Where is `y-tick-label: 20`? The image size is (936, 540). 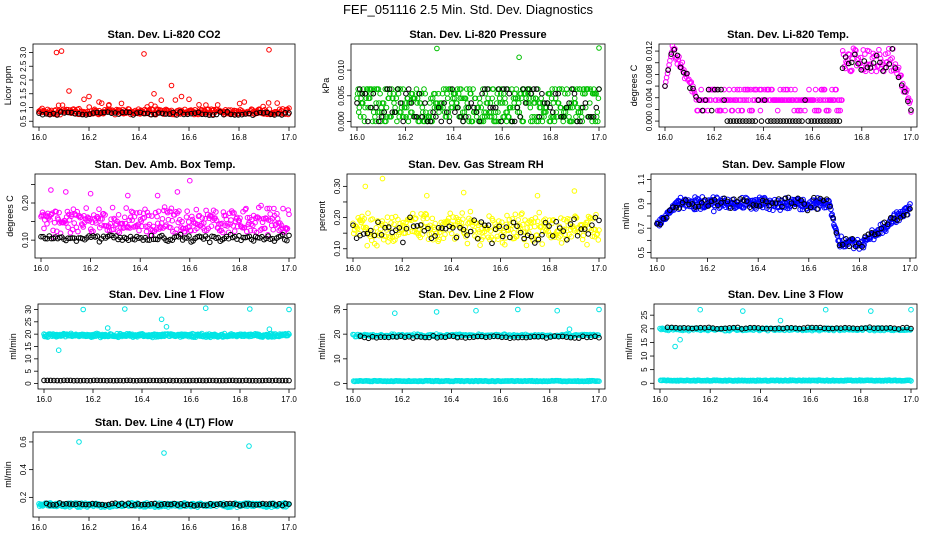
y-tick-label: 20 is located at coordinates (337, 333).